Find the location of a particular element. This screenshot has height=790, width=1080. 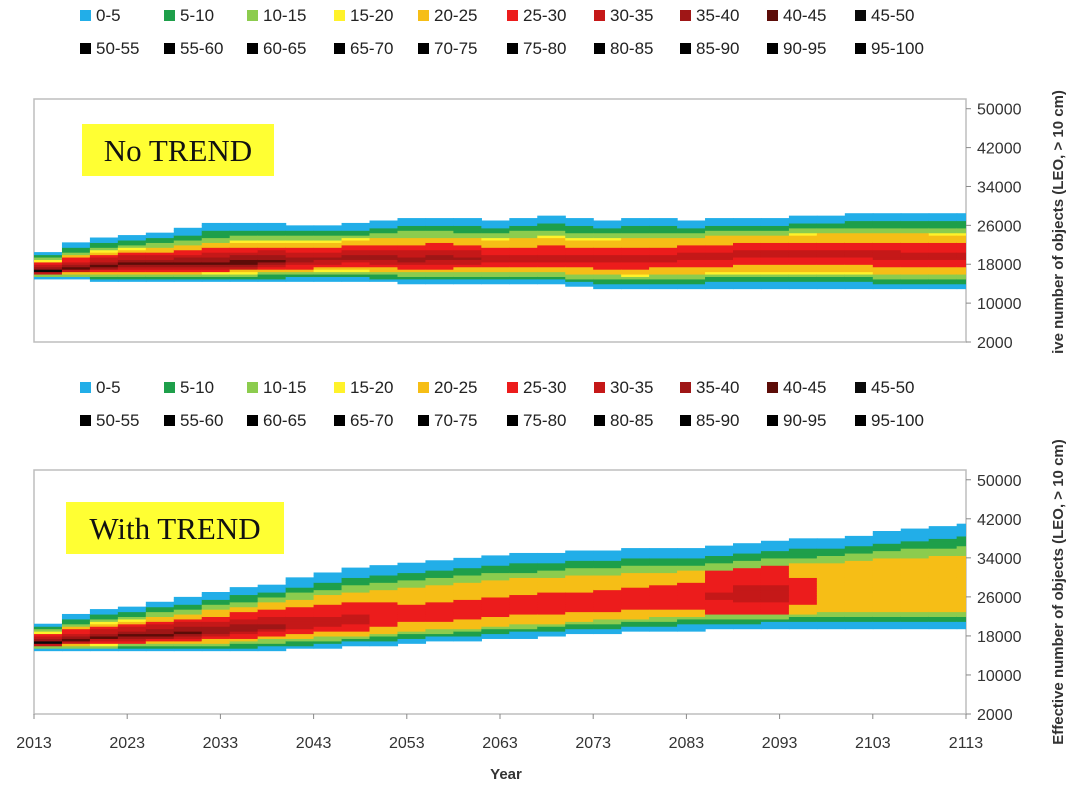

legend-label: 55-60 is located at coordinates (201, 420).